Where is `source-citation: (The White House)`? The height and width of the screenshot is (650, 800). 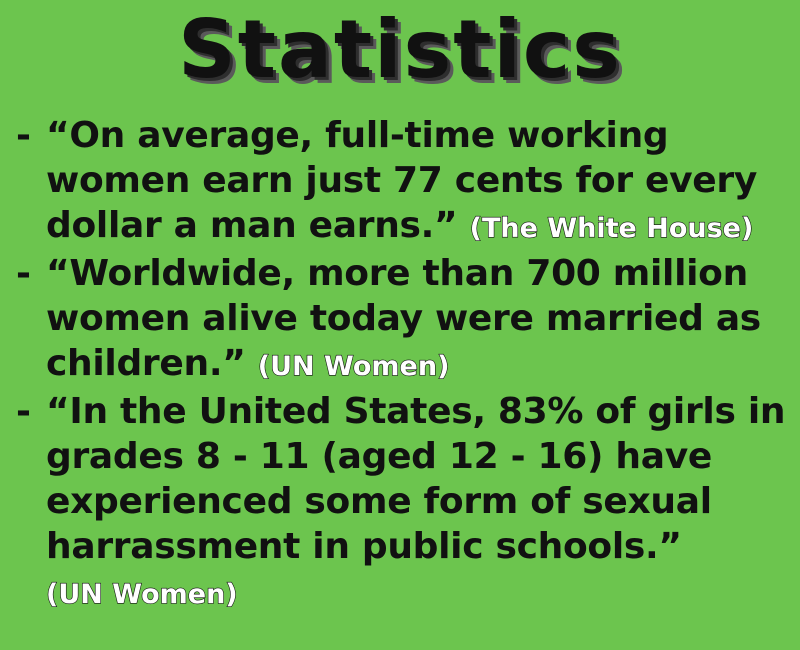 source-citation: (The White House) is located at coordinates (611, 228).